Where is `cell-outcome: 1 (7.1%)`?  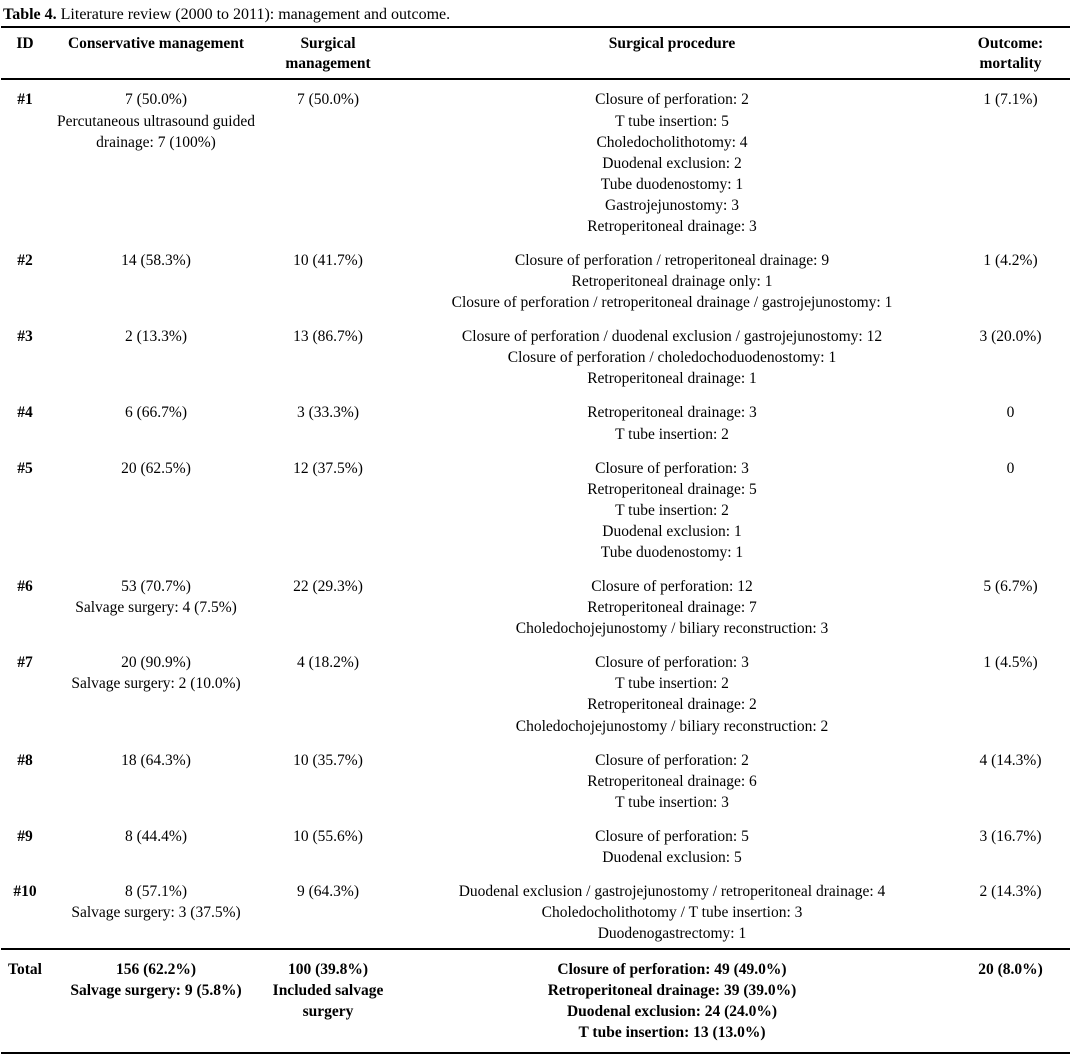
cell-outcome: 1 (7.1%) is located at coordinates (1010, 160).